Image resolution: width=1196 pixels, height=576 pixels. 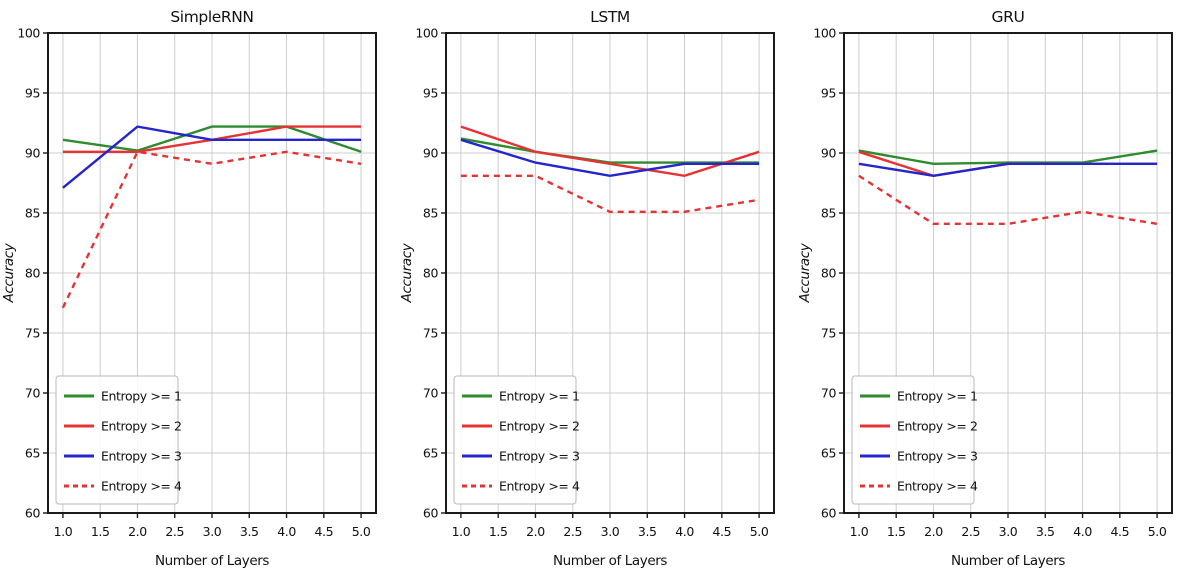 What do you see at coordinates (610, 17) in the screenshot?
I see `chart-title: LSTM` at bounding box center [610, 17].